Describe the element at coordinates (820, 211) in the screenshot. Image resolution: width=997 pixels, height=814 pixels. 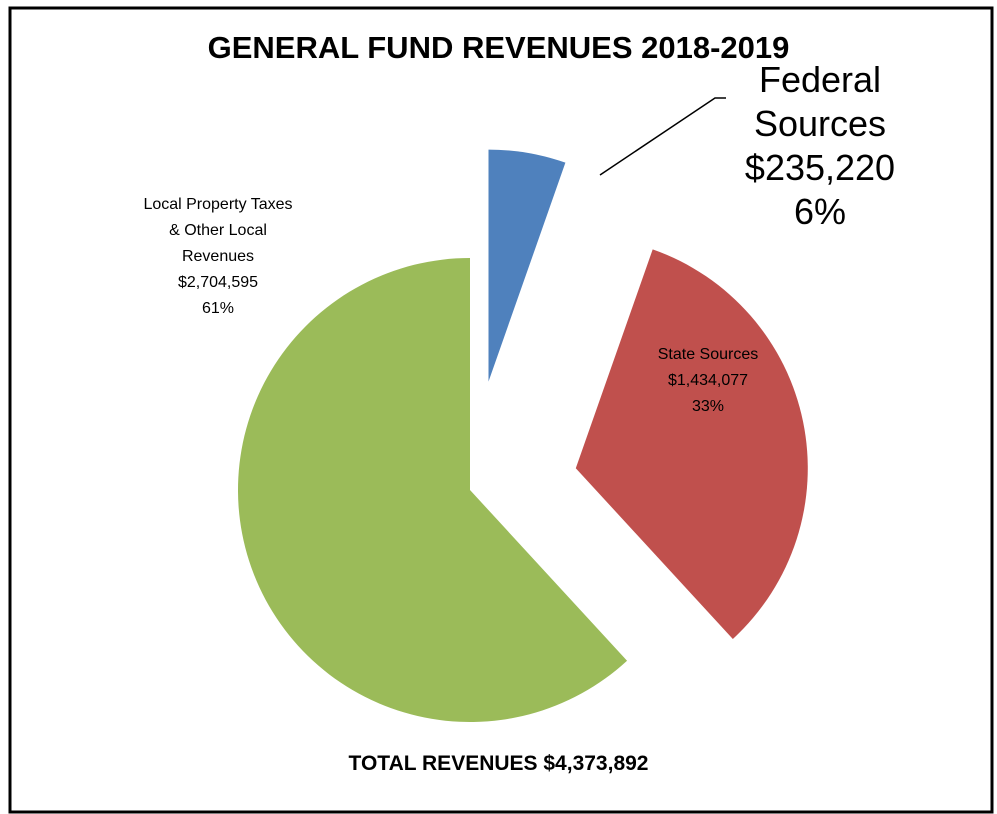
I see `slice-percent: 6%` at that location.